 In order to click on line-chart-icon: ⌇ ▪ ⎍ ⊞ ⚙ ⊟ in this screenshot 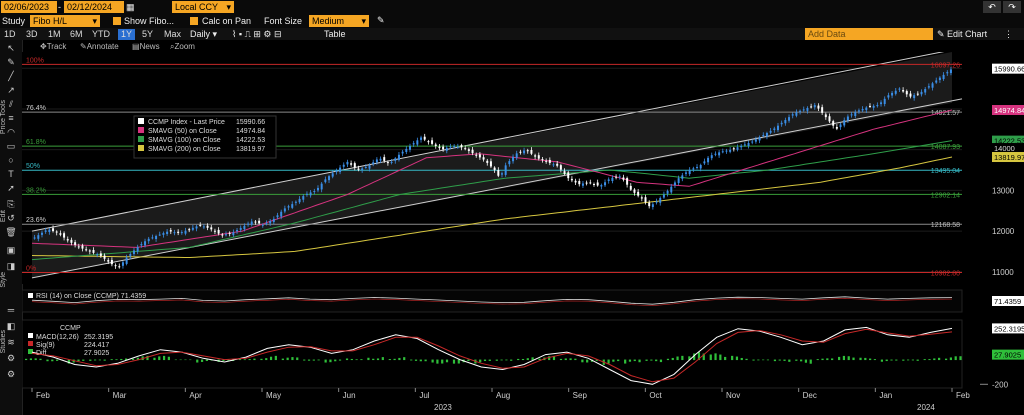, I will do `click(257, 34)`.